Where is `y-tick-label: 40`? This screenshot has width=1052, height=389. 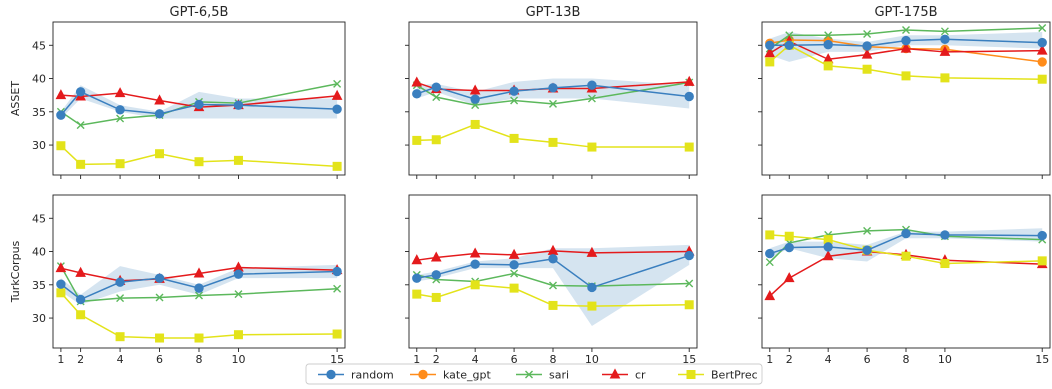 y-tick-label: 40 is located at coordinates (39, 79).